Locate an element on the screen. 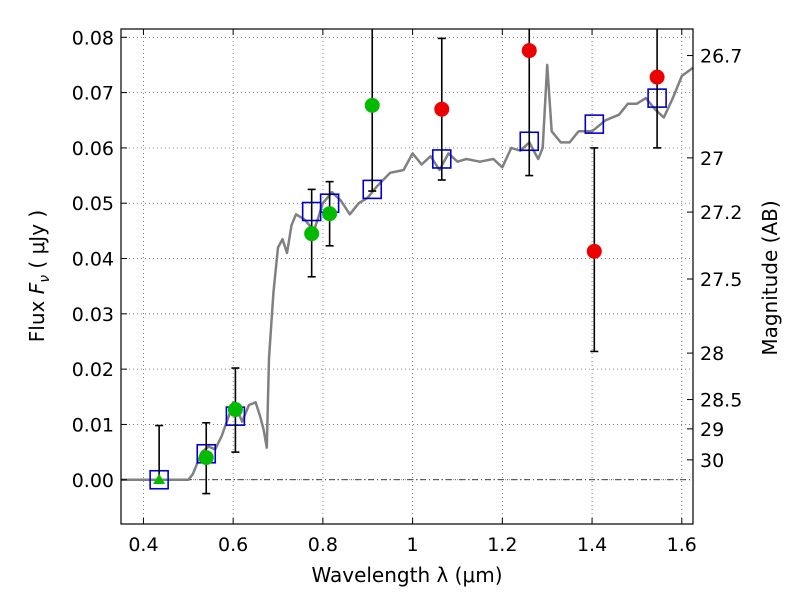 The width and height of the screenshot is (800, 600). y-tick-label: 0.02 is located at coordinates (93, 370).